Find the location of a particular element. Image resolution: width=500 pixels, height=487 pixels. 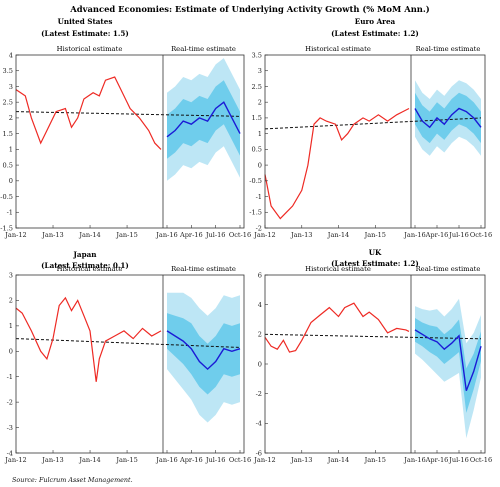

y-tick-label: -3 is located at coordinates (10, 428).